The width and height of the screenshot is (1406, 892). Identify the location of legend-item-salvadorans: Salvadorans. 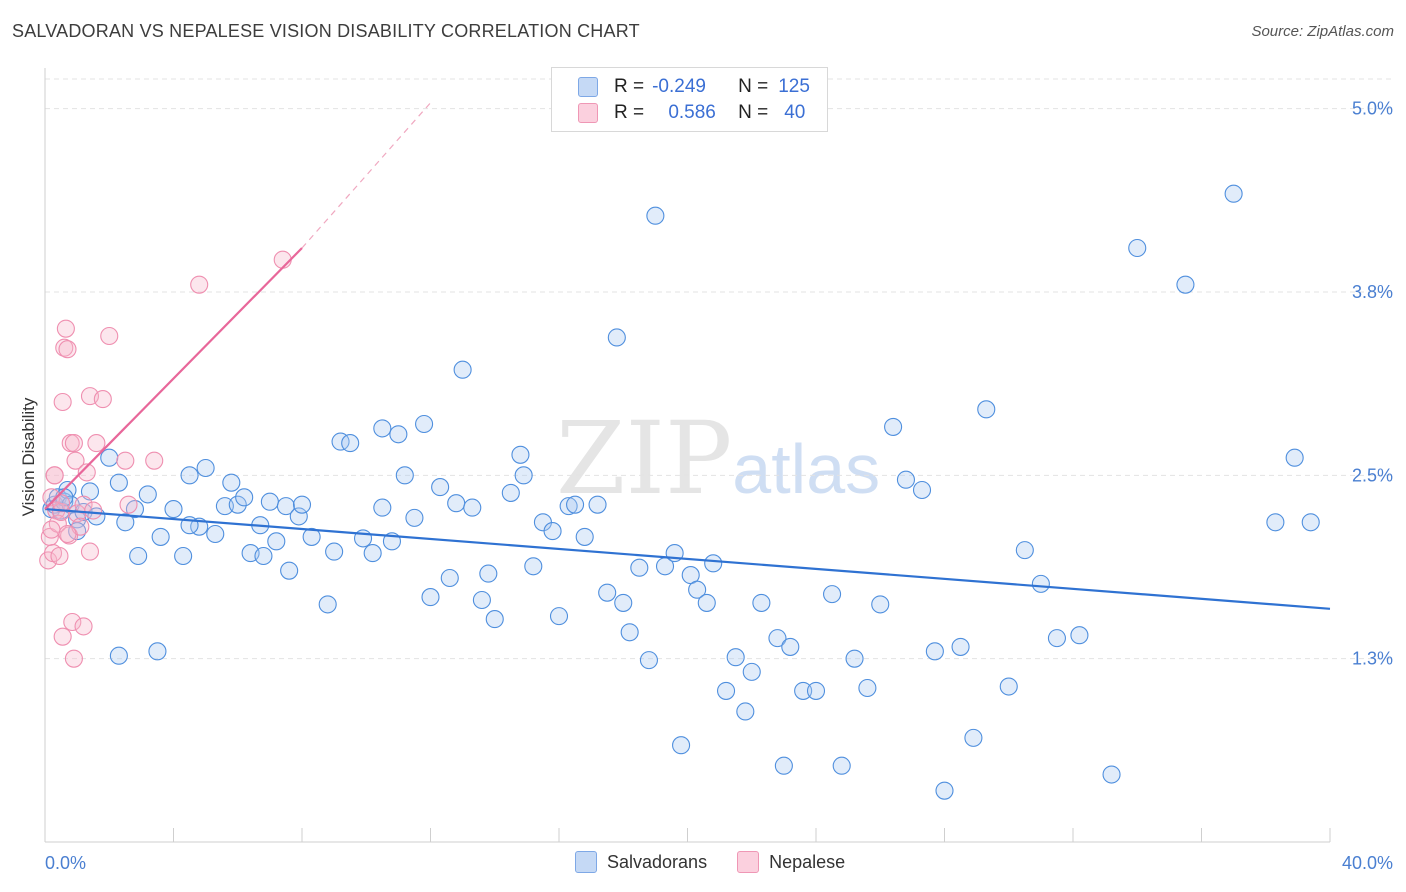
(641, 862).